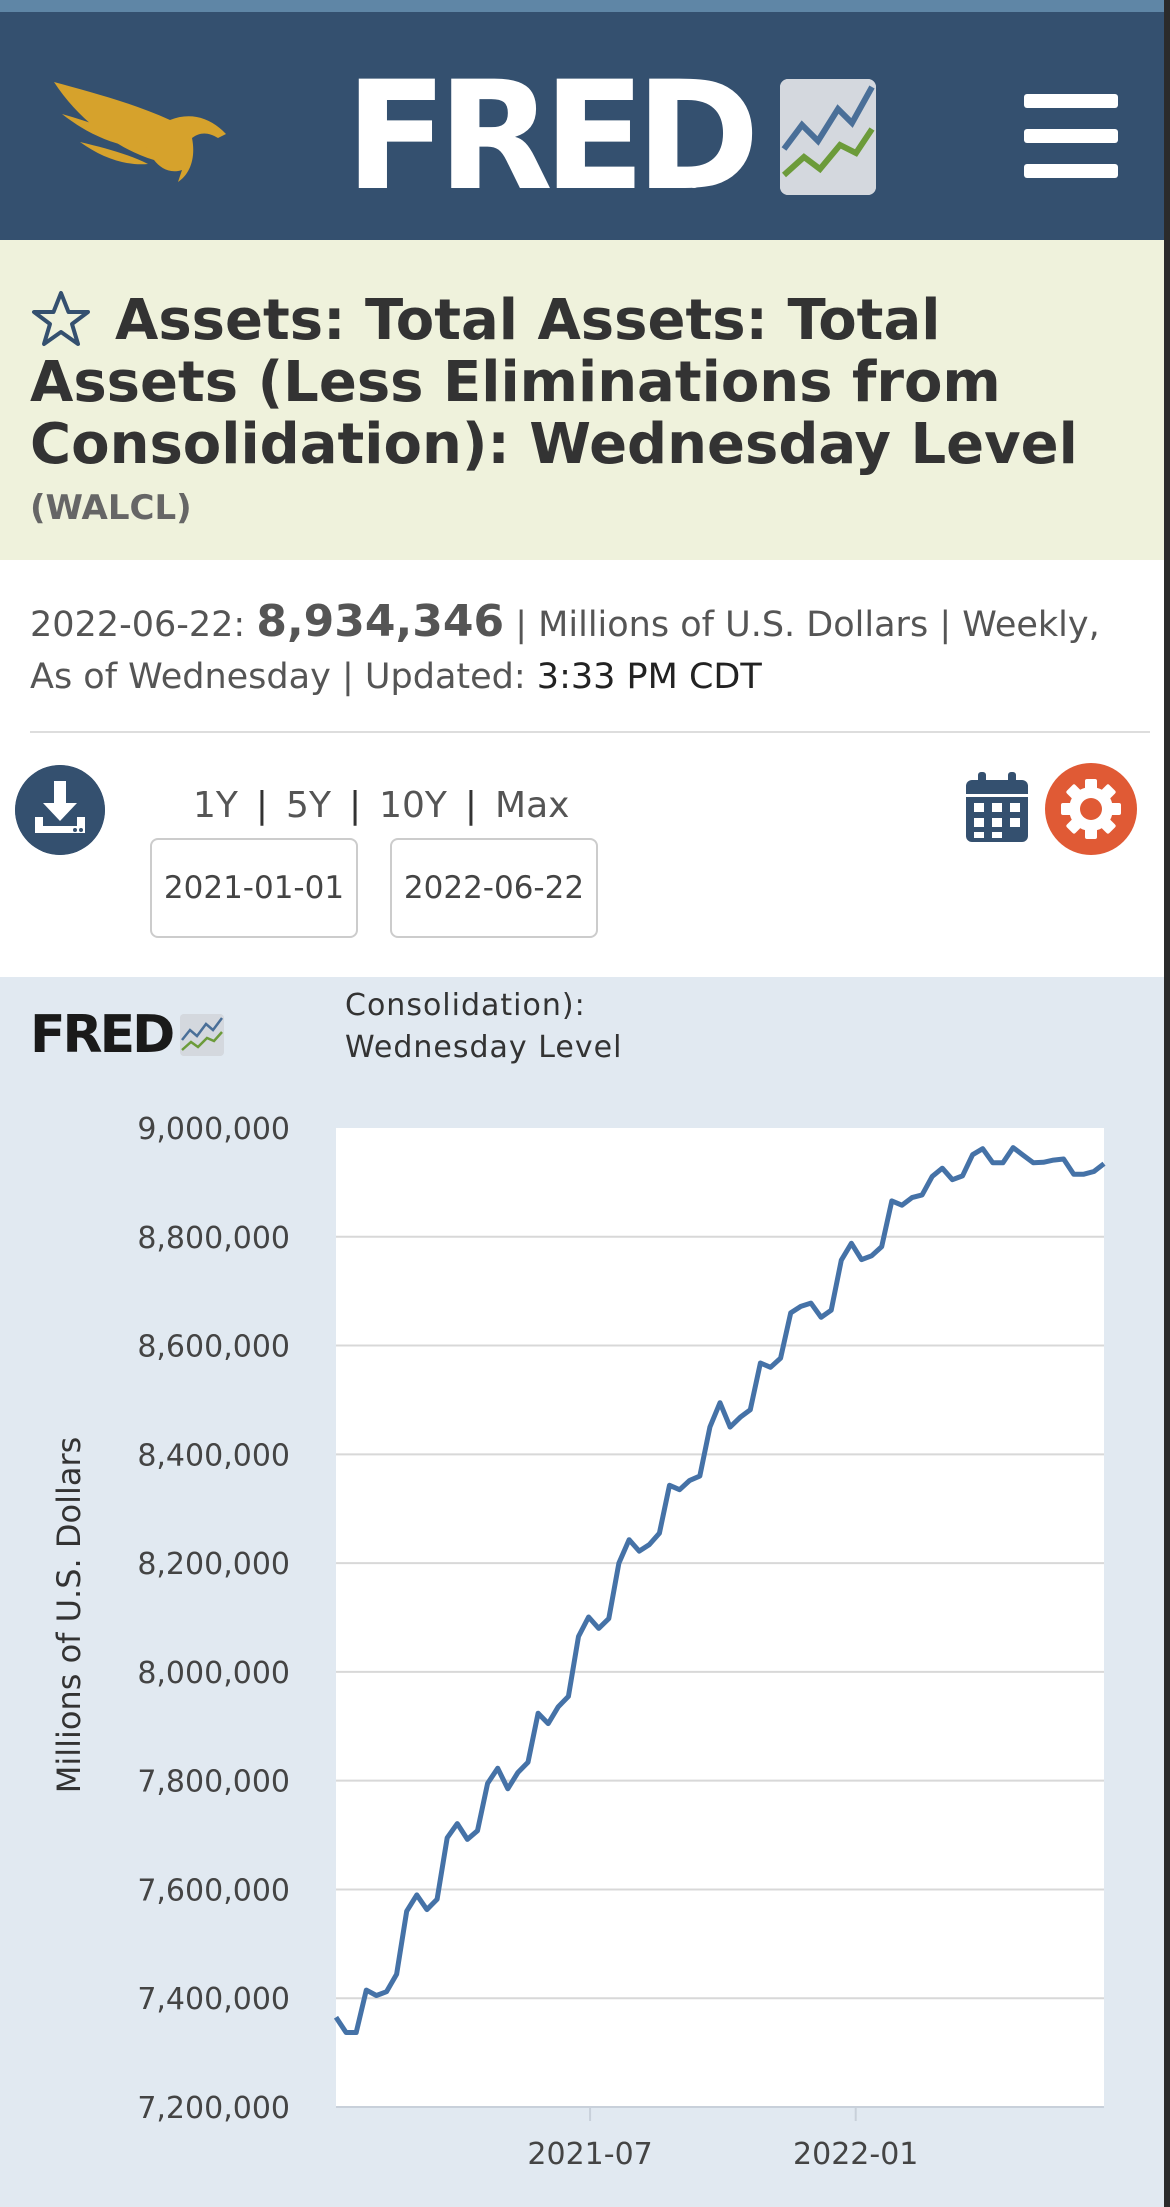 The width and height of the screenshot is (1170, 2207). I want to click on observation-value: 8,934,346, so click(380, 621).